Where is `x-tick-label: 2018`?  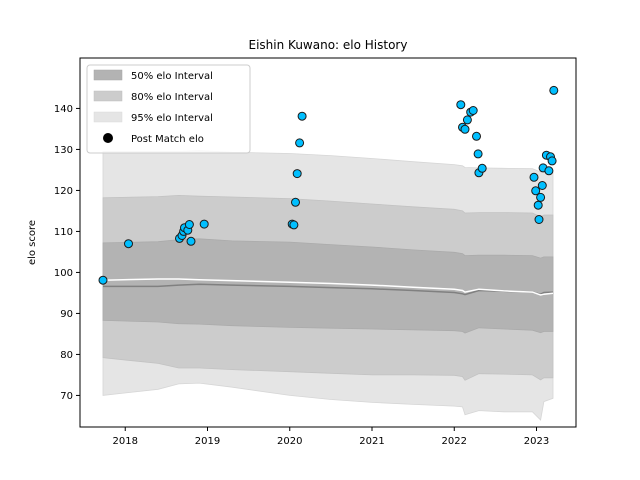
x-tick-label: 2018 is located at coordinates (125, 441).